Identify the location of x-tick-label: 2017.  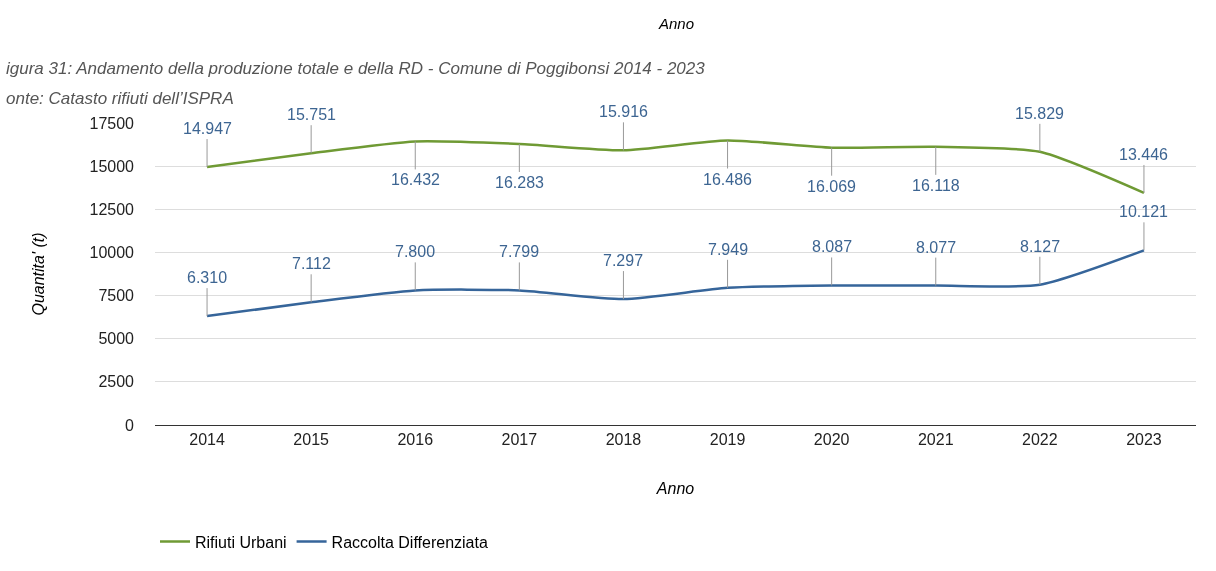
(519, 440).